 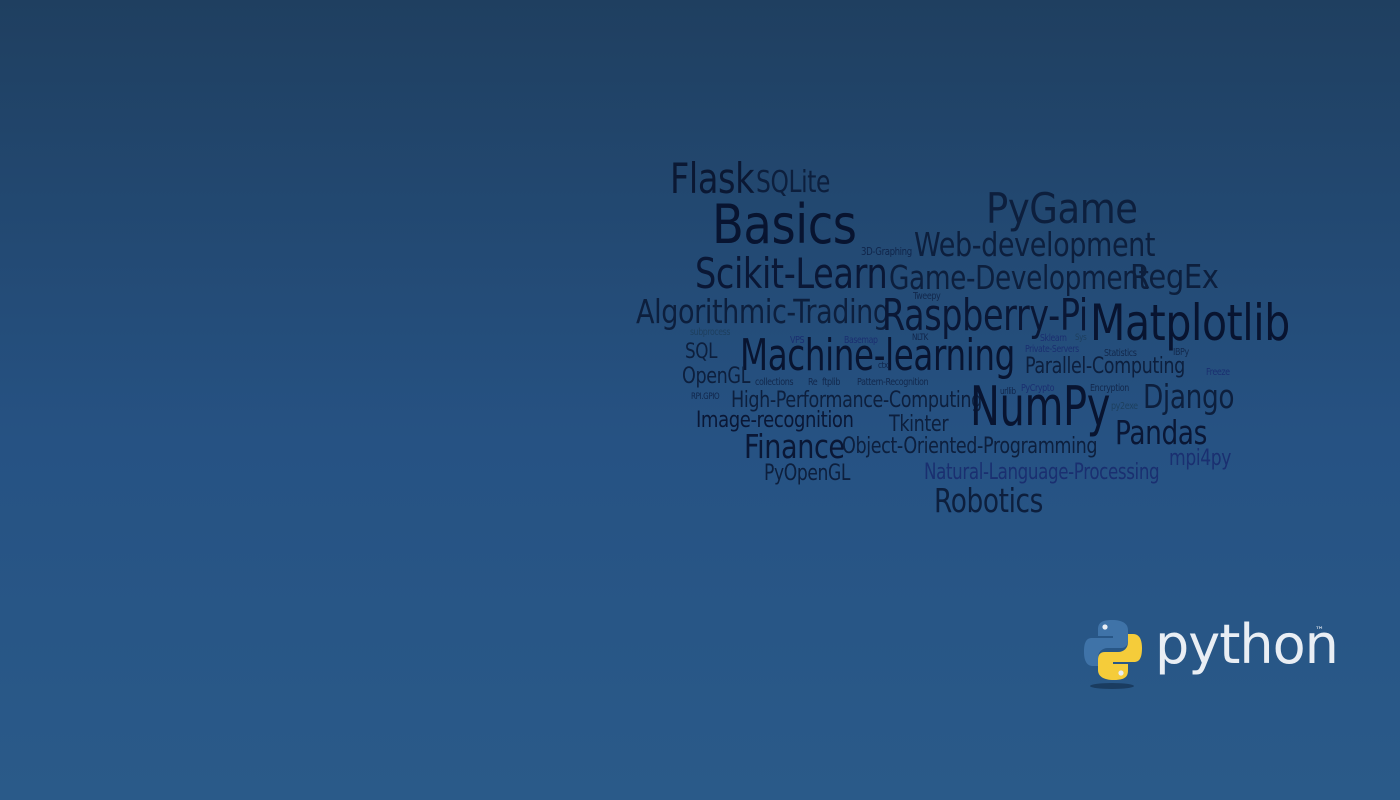 I want to click on word-cloud-term: OpenGL, so click(x=716, y=376).